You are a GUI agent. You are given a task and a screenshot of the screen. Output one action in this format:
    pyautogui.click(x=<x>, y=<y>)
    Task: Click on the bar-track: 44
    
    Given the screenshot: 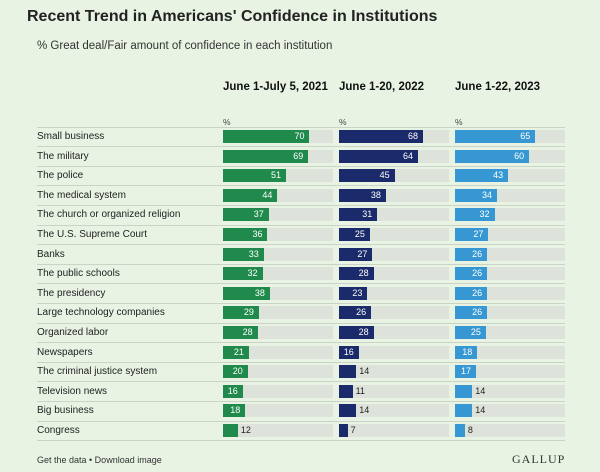 What is the action you would take?
    pyautogui.click(x=278, y=195)
    